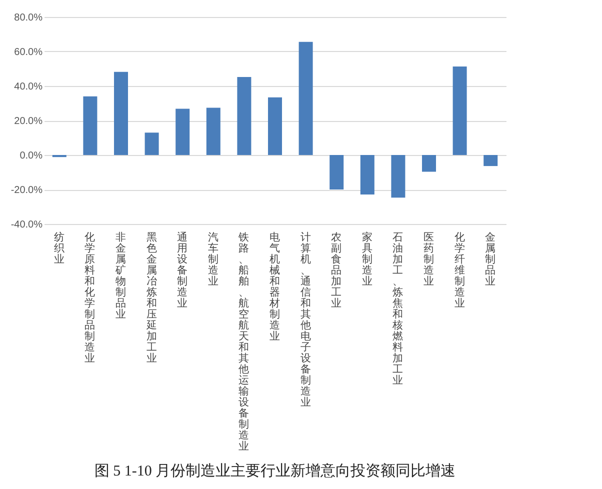 Image resolution: width=602 pixels, height=489 pixels. What do you see at coordinates (28, 52) in the screenshot?
I see `y-tick-label: 60.0%` at bounding box center [28, 52].